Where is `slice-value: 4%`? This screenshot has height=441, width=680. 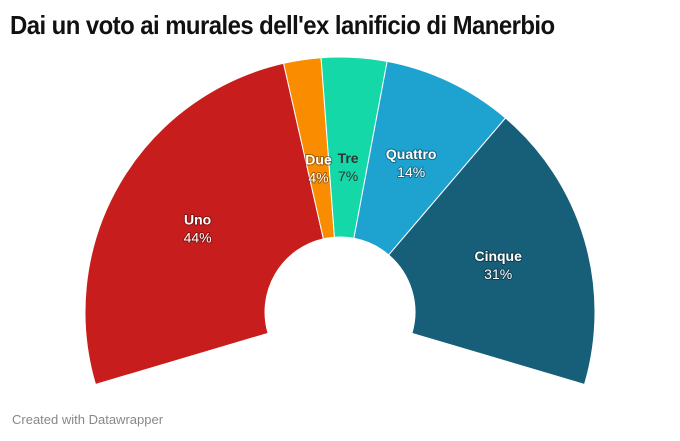 slice-value: 4% is located at coordinates (318, 178).